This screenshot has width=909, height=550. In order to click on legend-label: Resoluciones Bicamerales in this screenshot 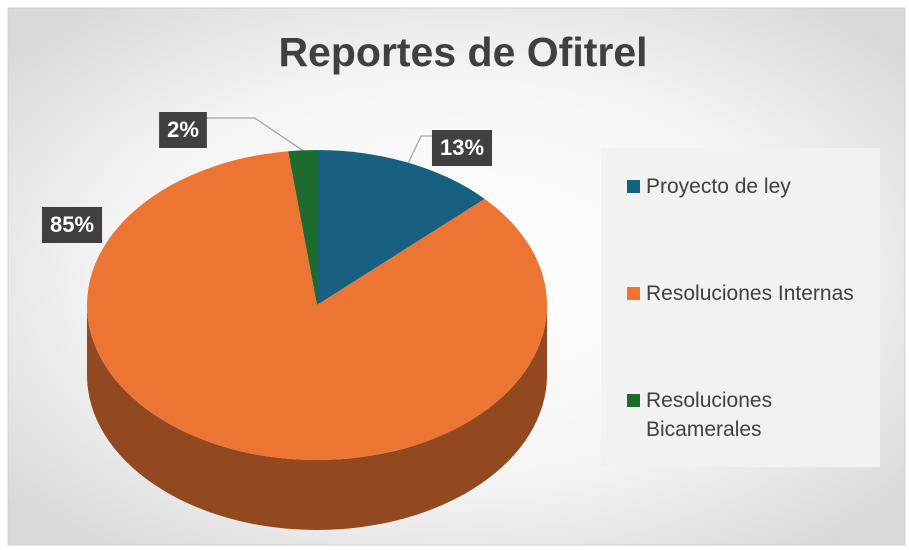, I will do `click(709, 415)`.